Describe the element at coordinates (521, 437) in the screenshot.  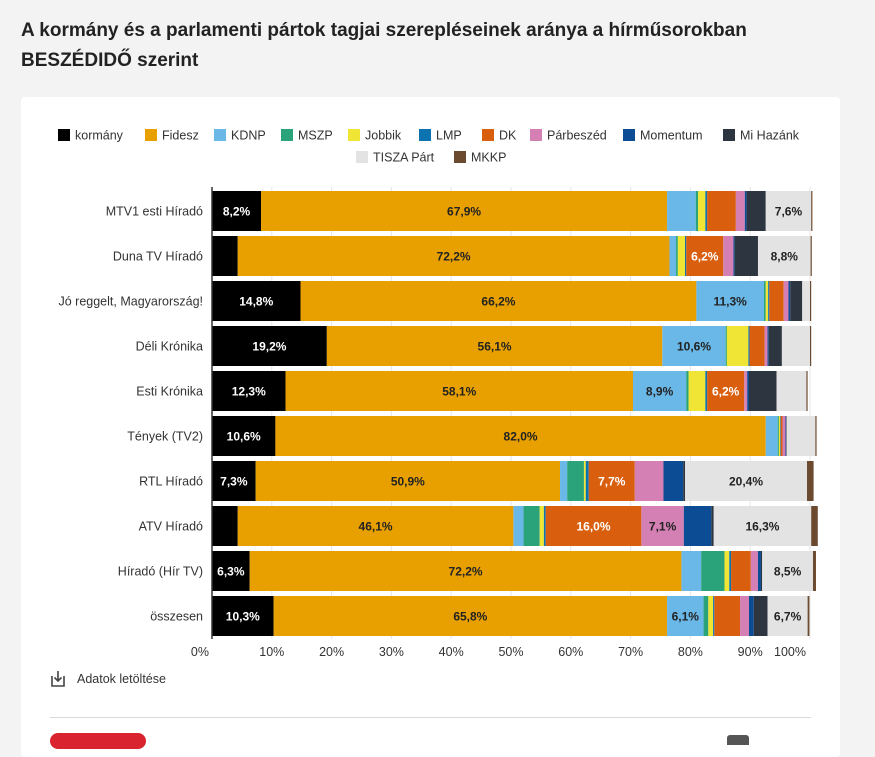
I see `data-label: 82,0%` at that location.